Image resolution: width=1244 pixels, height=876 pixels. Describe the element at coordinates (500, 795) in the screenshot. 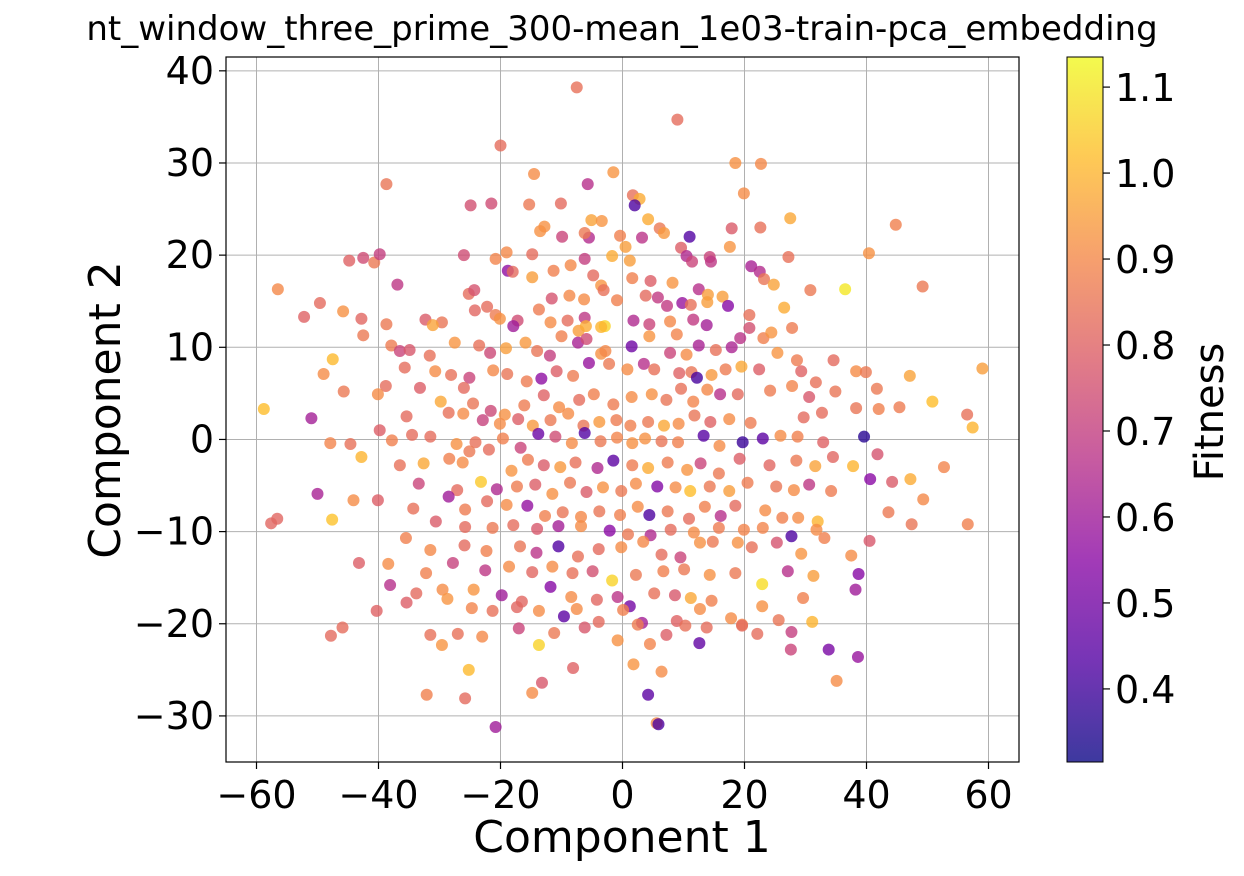

I see `x-tick-label: −20` at that location.